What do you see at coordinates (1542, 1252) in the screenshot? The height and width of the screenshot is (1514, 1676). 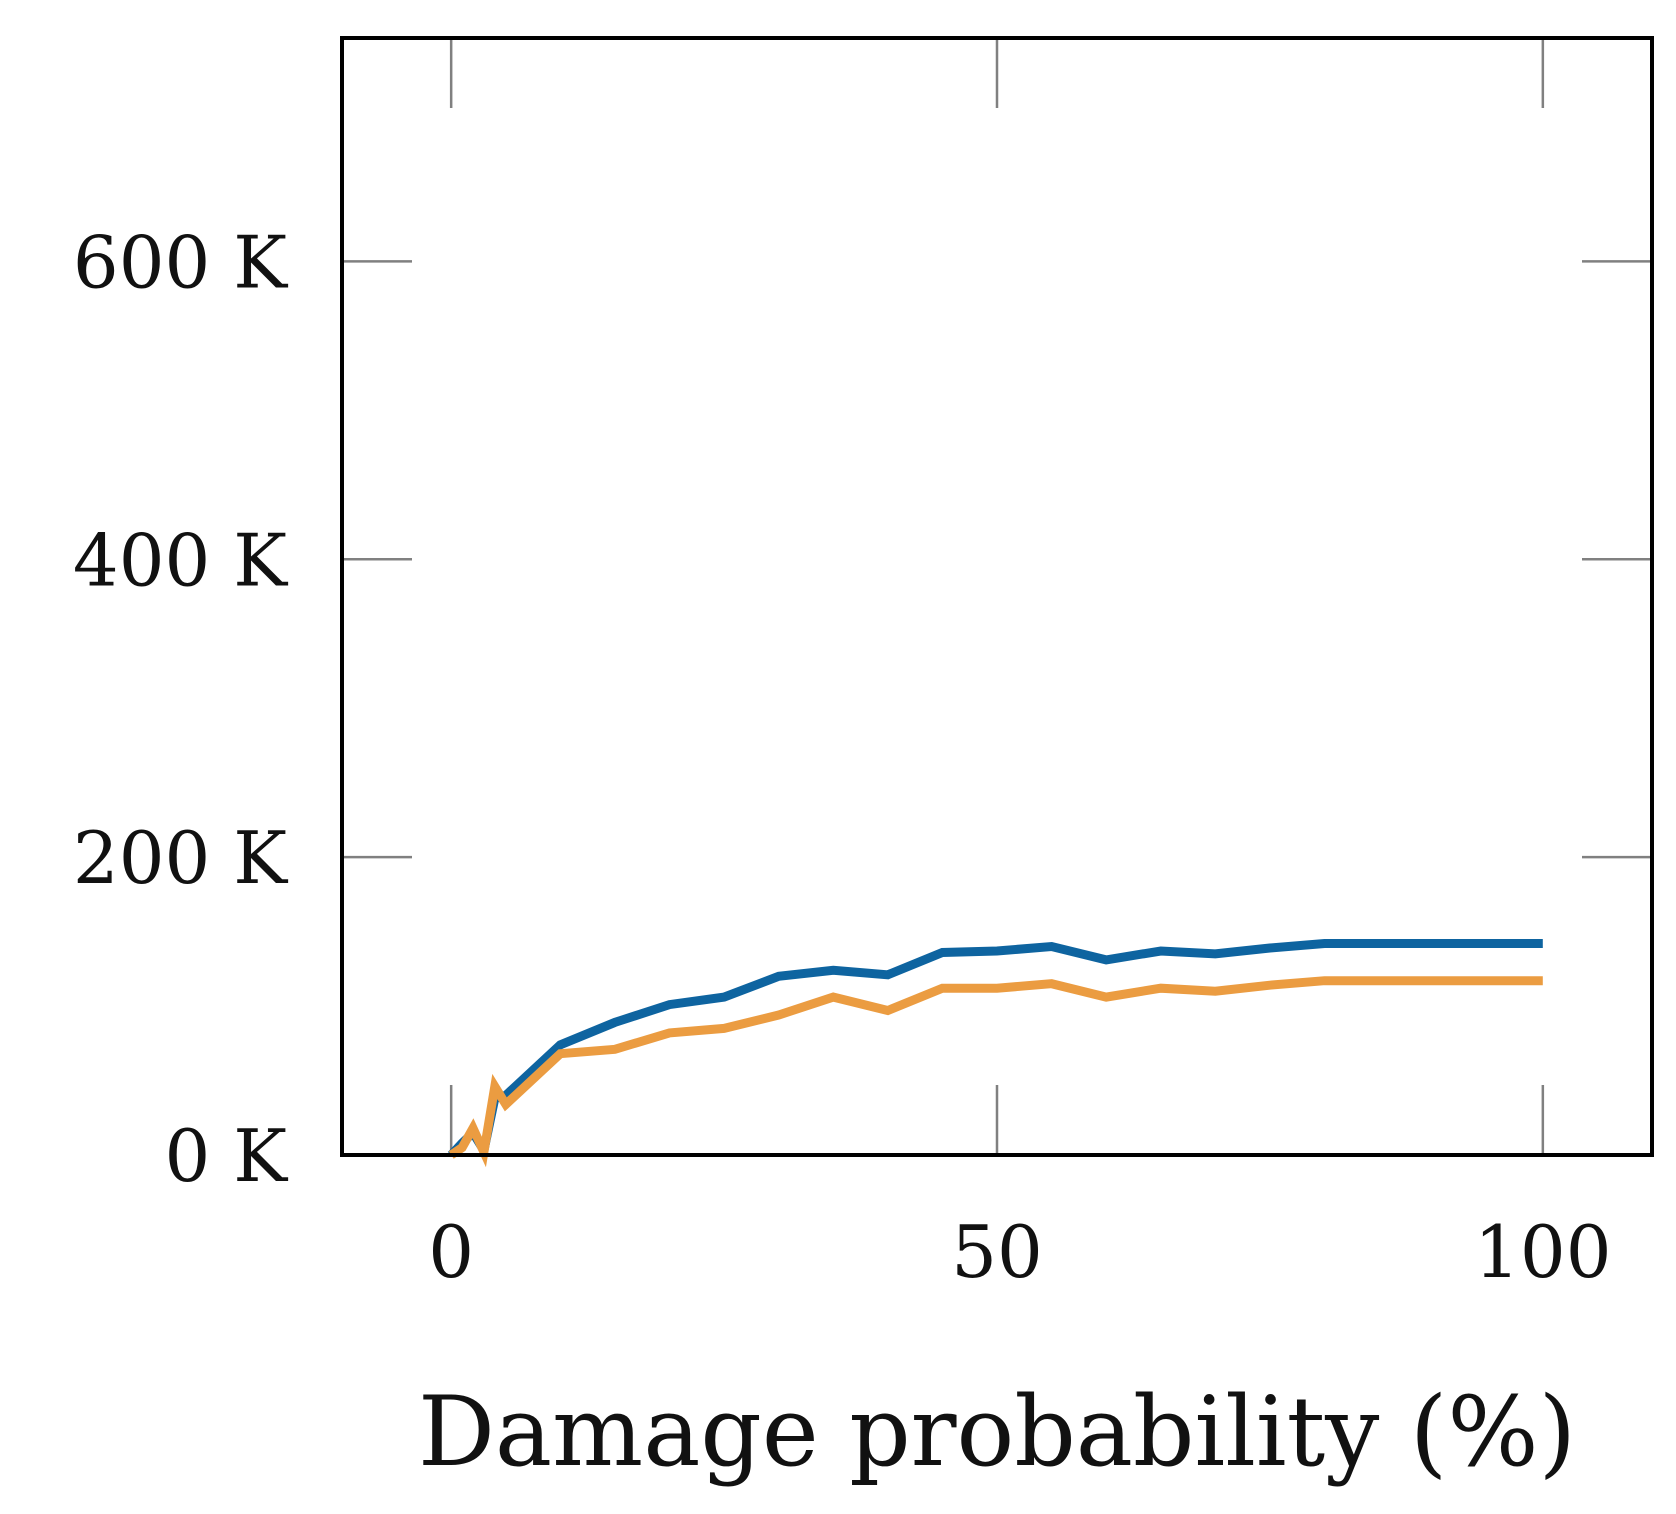 I see `x-tick-label: 100` at bounding box center [1542, 1252].